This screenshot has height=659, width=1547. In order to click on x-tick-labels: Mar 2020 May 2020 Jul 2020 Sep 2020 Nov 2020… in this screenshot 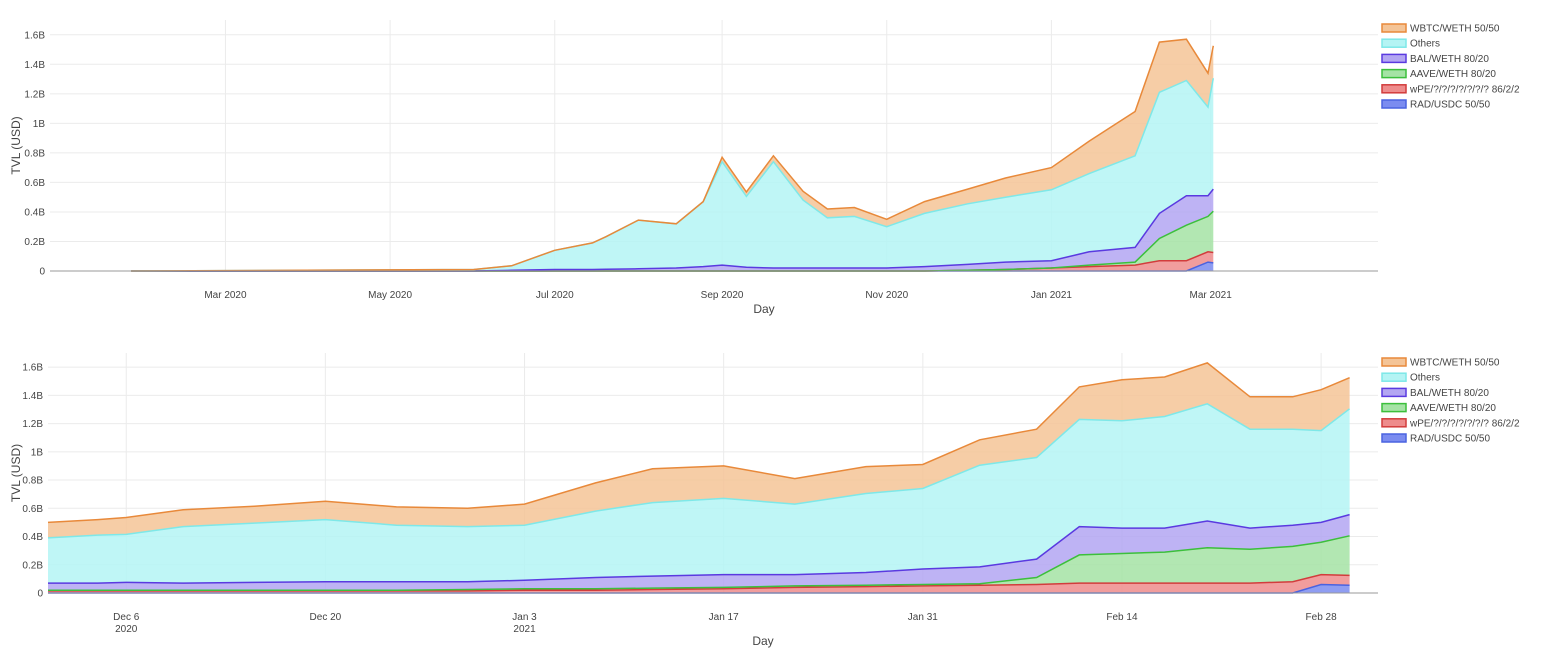, I will do `click(718, 295)`.